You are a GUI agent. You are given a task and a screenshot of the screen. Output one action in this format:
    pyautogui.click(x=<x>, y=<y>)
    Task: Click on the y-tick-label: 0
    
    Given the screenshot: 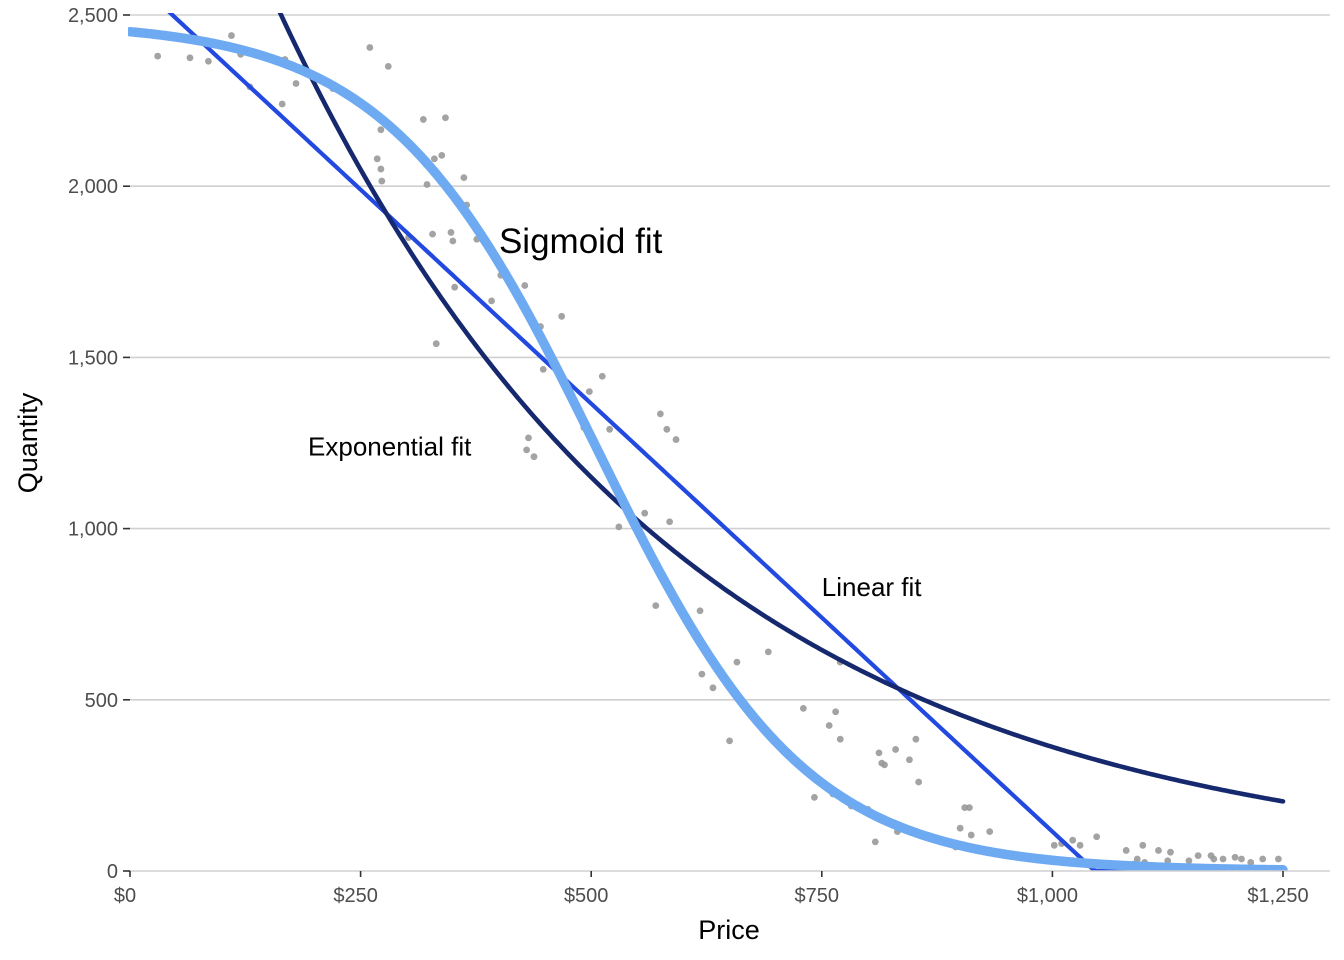 What is the action you would take?
    pyautogui.click(x=112, y=872)
    